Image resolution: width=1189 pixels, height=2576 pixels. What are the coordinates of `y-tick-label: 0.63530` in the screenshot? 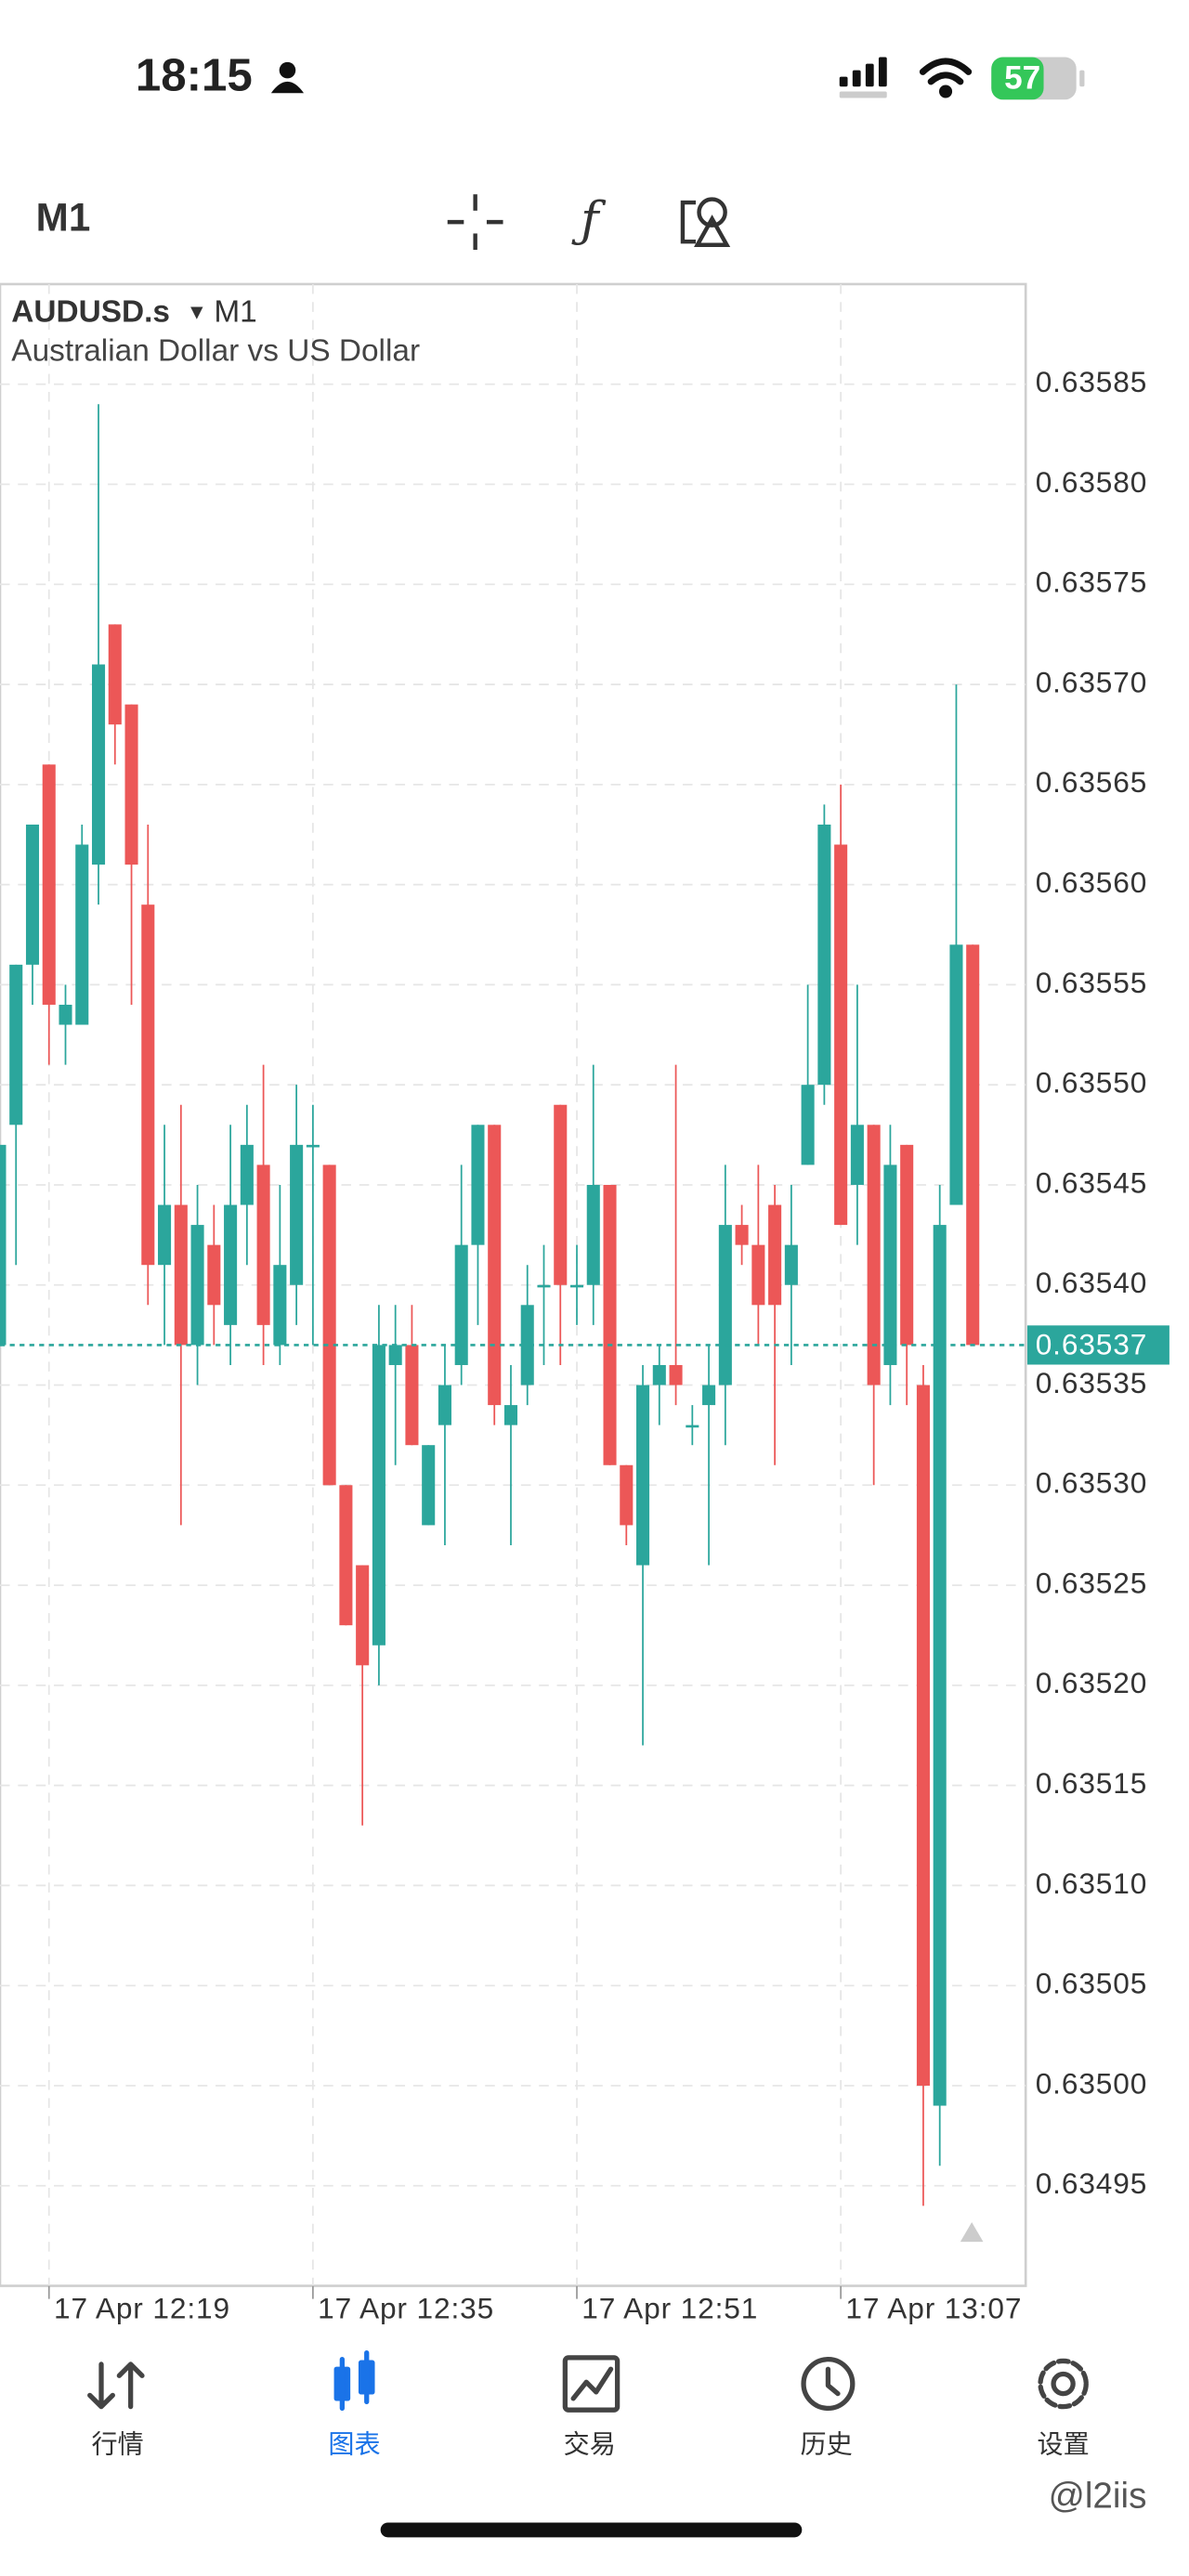 It's located at (1091, 1483).